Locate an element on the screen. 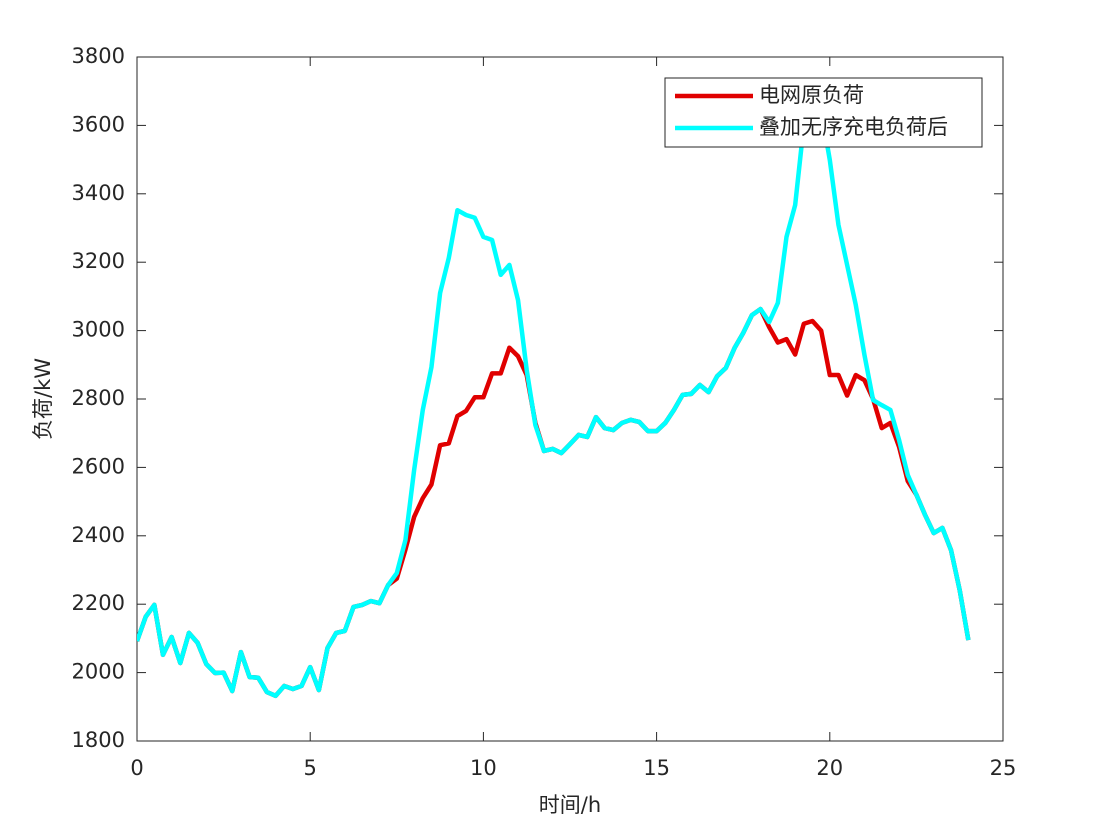 The image size is (1106, 834). x-tick-label: 5 is located at coordinates (310, 768).